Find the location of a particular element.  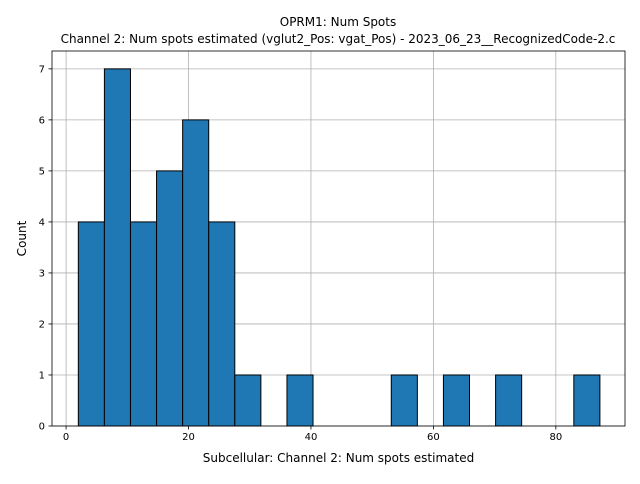

chart-title: OPRM1: Num Spots is located at coordinates (338, 22).